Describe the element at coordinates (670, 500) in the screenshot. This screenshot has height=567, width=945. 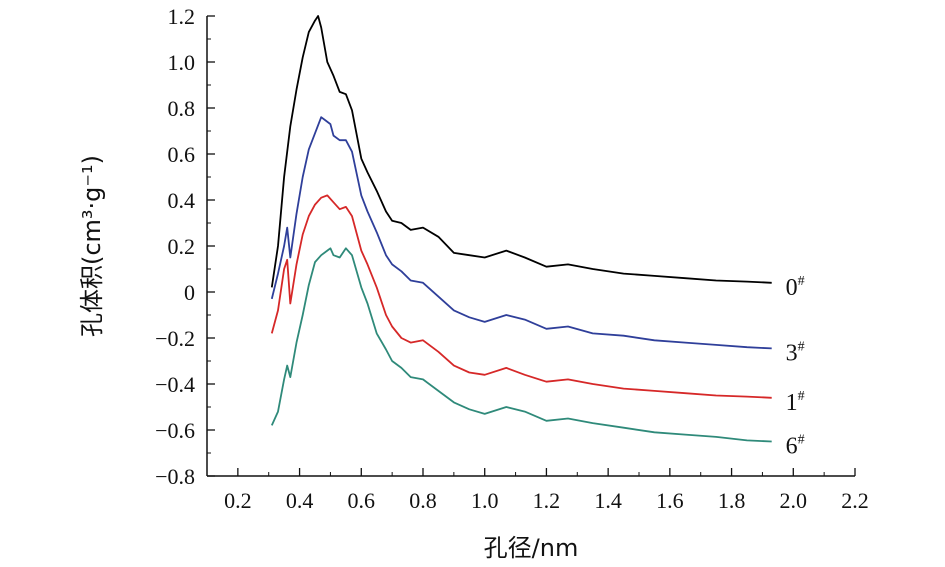
I see `x-tick-label: 1.6` at that location.